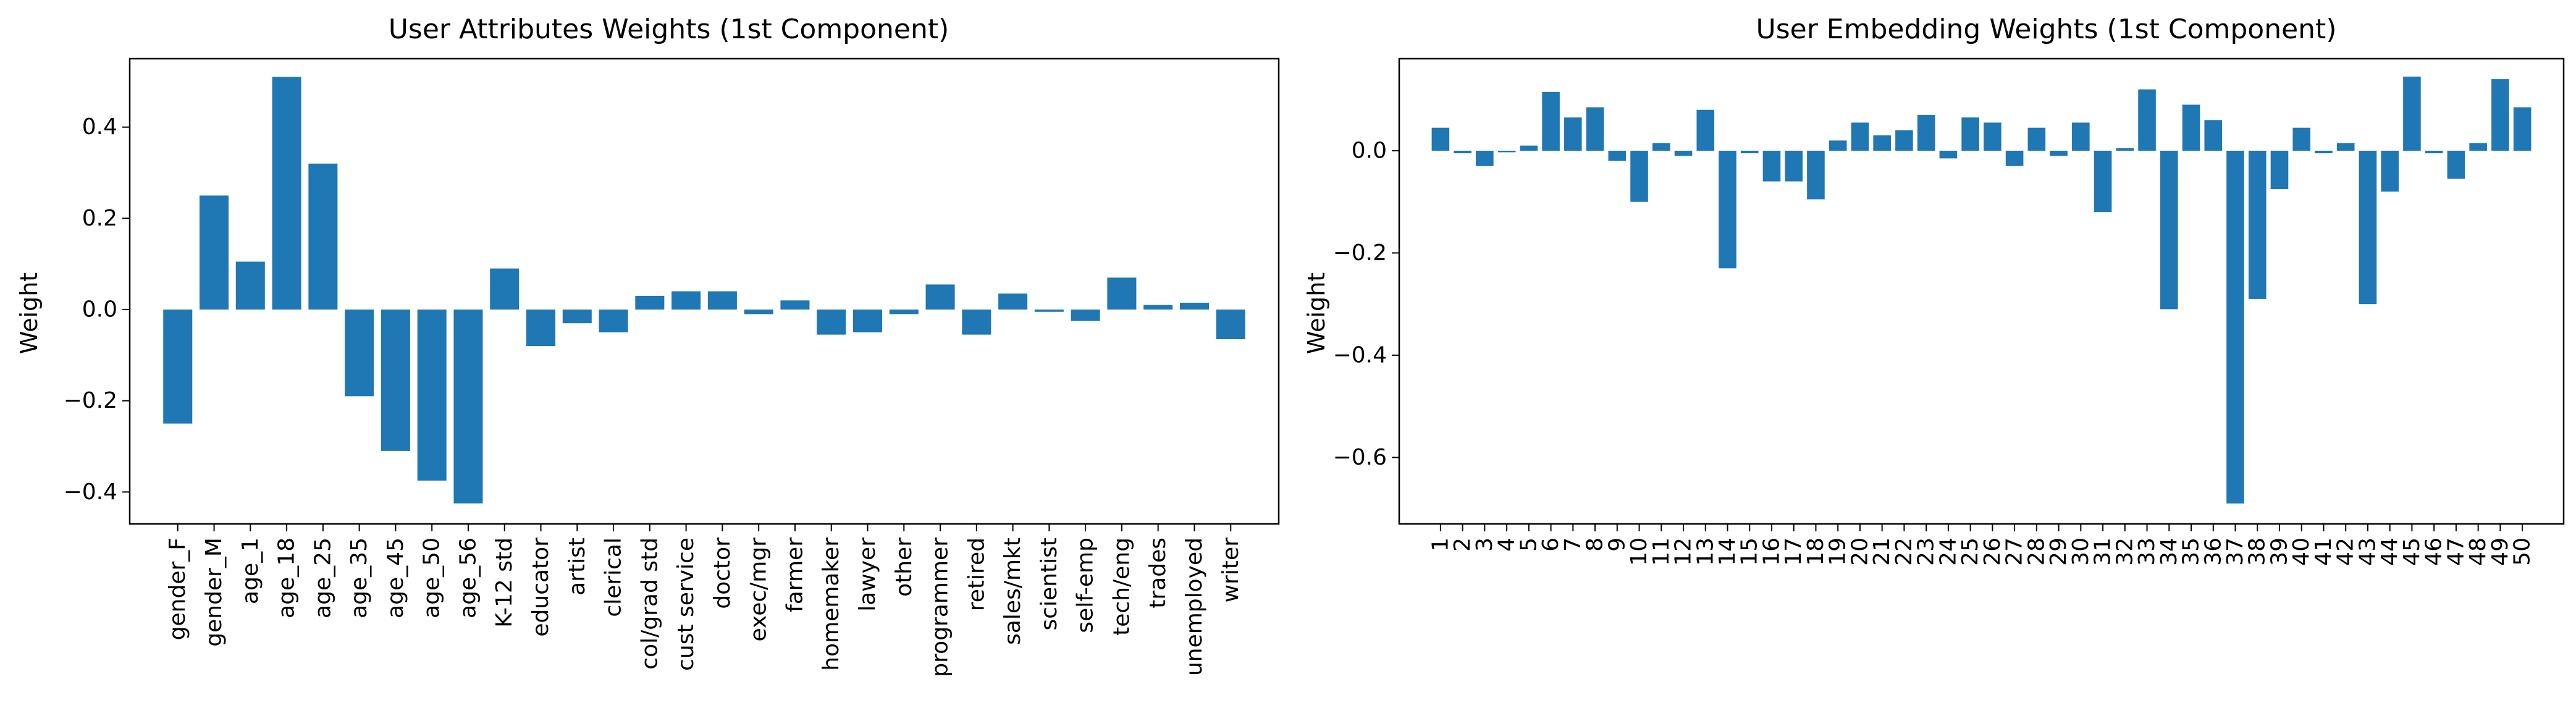 Image resolution: width=2576 pixels, height=721 pixels. I want to click on right-chart-x-tick-label: 23, so click(1926, 552).